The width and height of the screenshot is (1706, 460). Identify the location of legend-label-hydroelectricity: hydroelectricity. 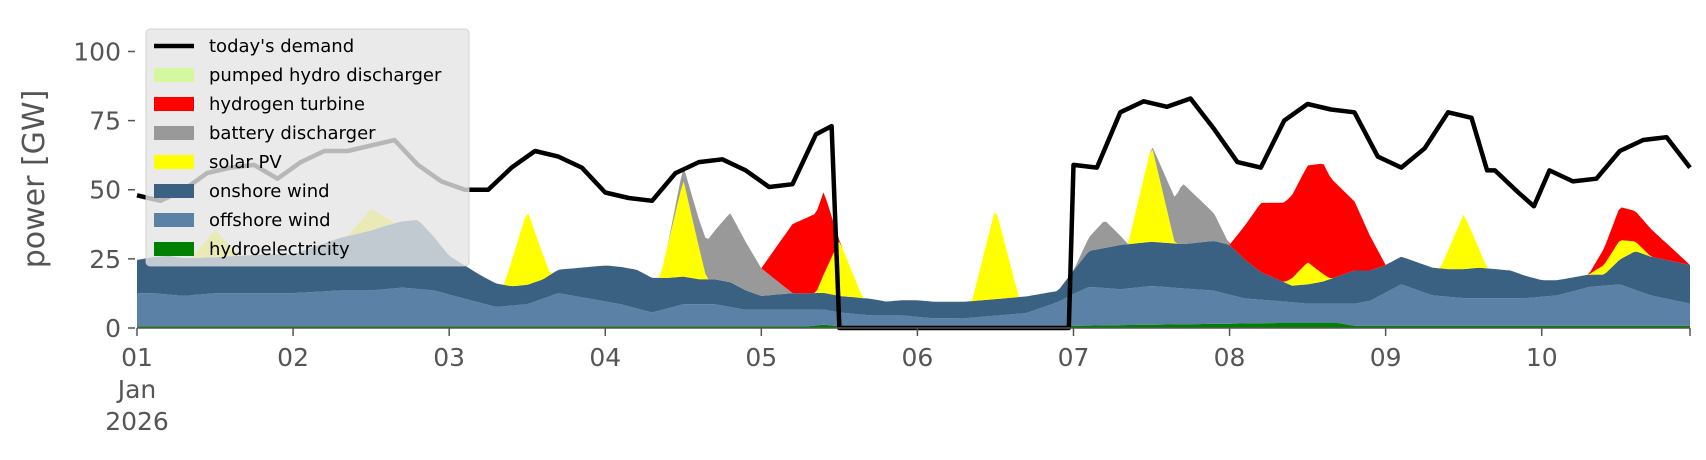
(279, 249).